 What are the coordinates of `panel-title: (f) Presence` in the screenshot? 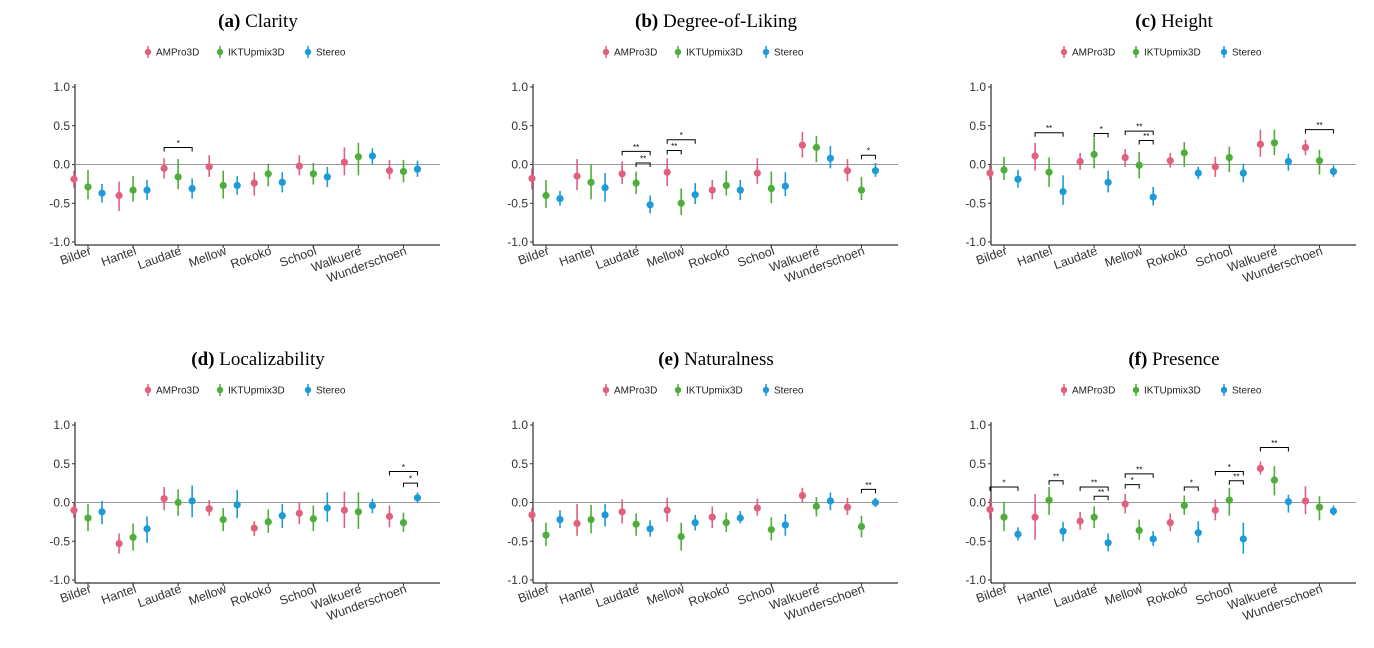 It's located at (1173, 359).